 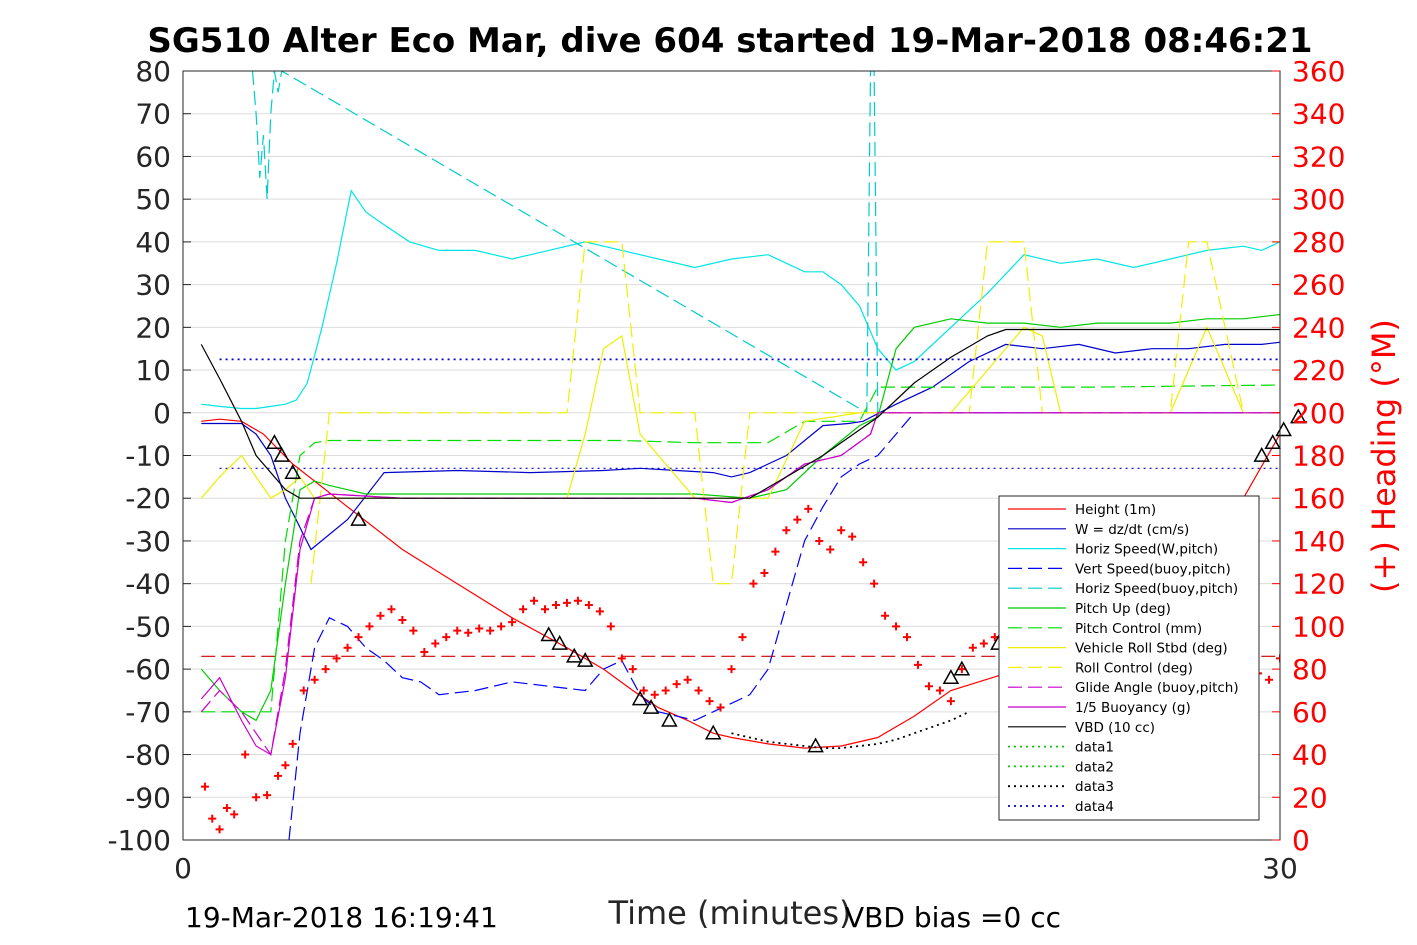 I want to click on legend-box, so click(x=1129, y=658).